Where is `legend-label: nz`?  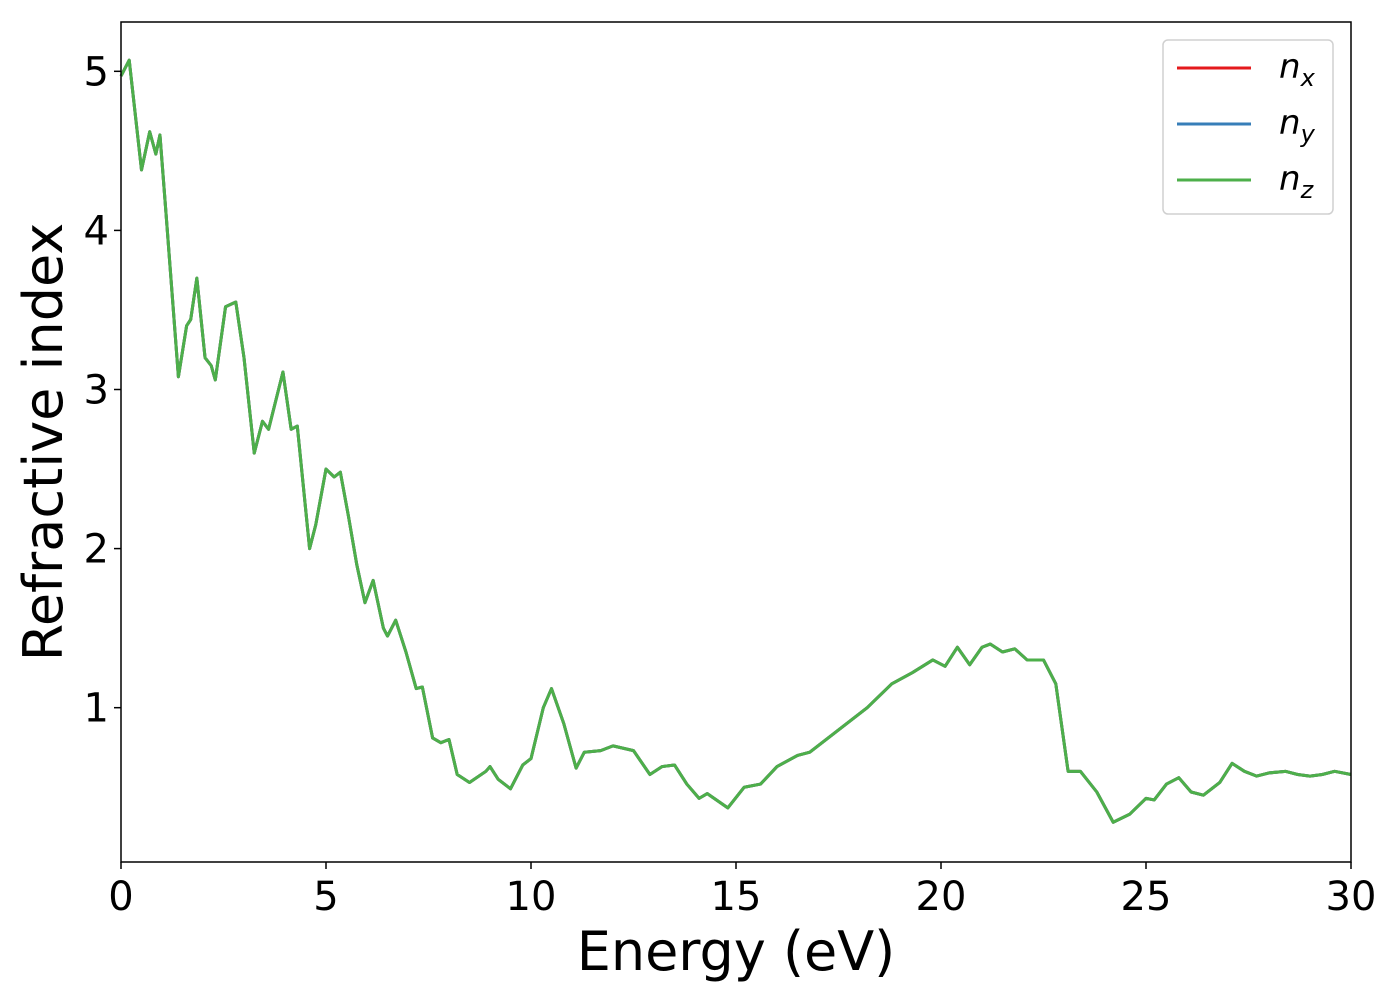 legend-label: nz is located at coordinates (1297, 181).